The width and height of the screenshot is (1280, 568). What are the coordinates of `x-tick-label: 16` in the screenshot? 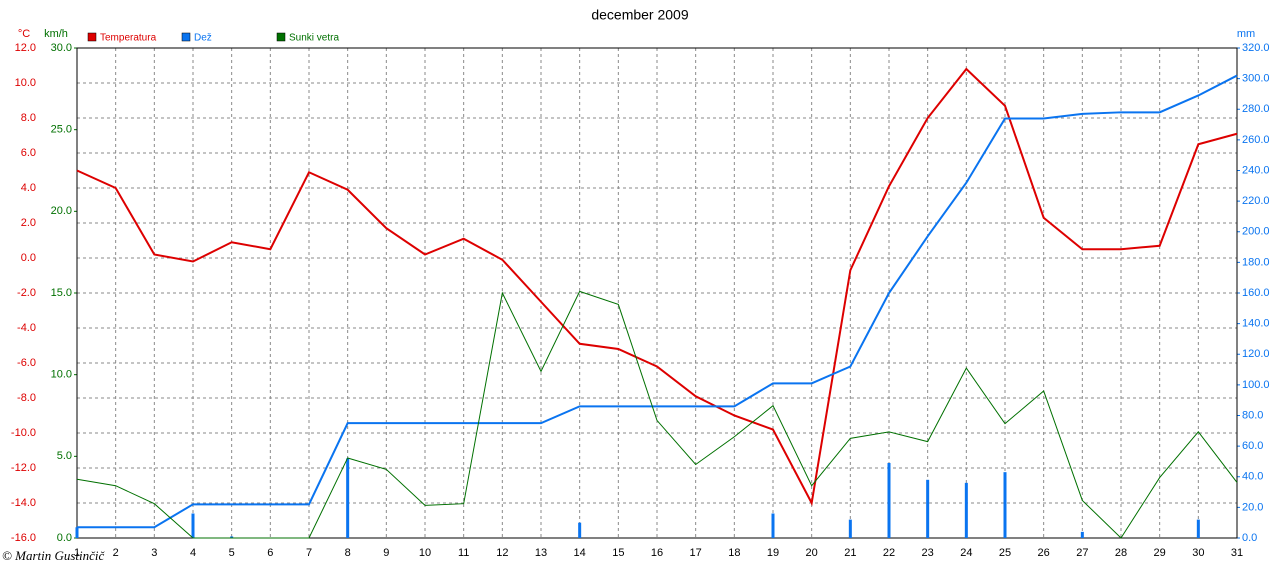 It's located at (657, 553).